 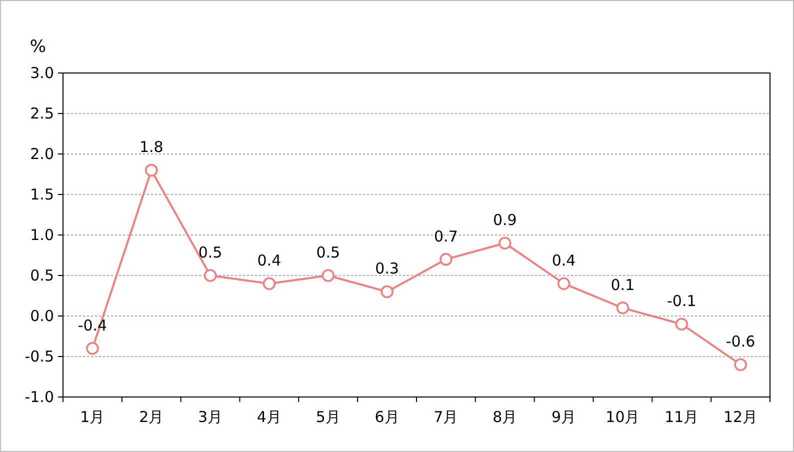 I want to click on x-tick-label: 7月, so click(x=446, y=417).